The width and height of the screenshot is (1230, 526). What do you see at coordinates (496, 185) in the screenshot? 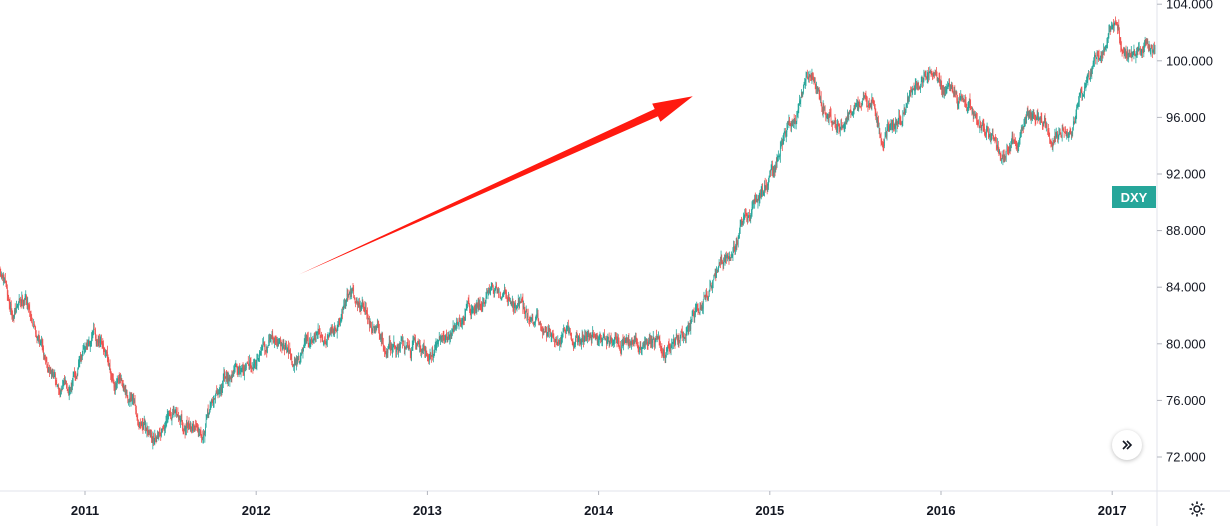
I see `trend-arrow` at bounding box center [496, 185].